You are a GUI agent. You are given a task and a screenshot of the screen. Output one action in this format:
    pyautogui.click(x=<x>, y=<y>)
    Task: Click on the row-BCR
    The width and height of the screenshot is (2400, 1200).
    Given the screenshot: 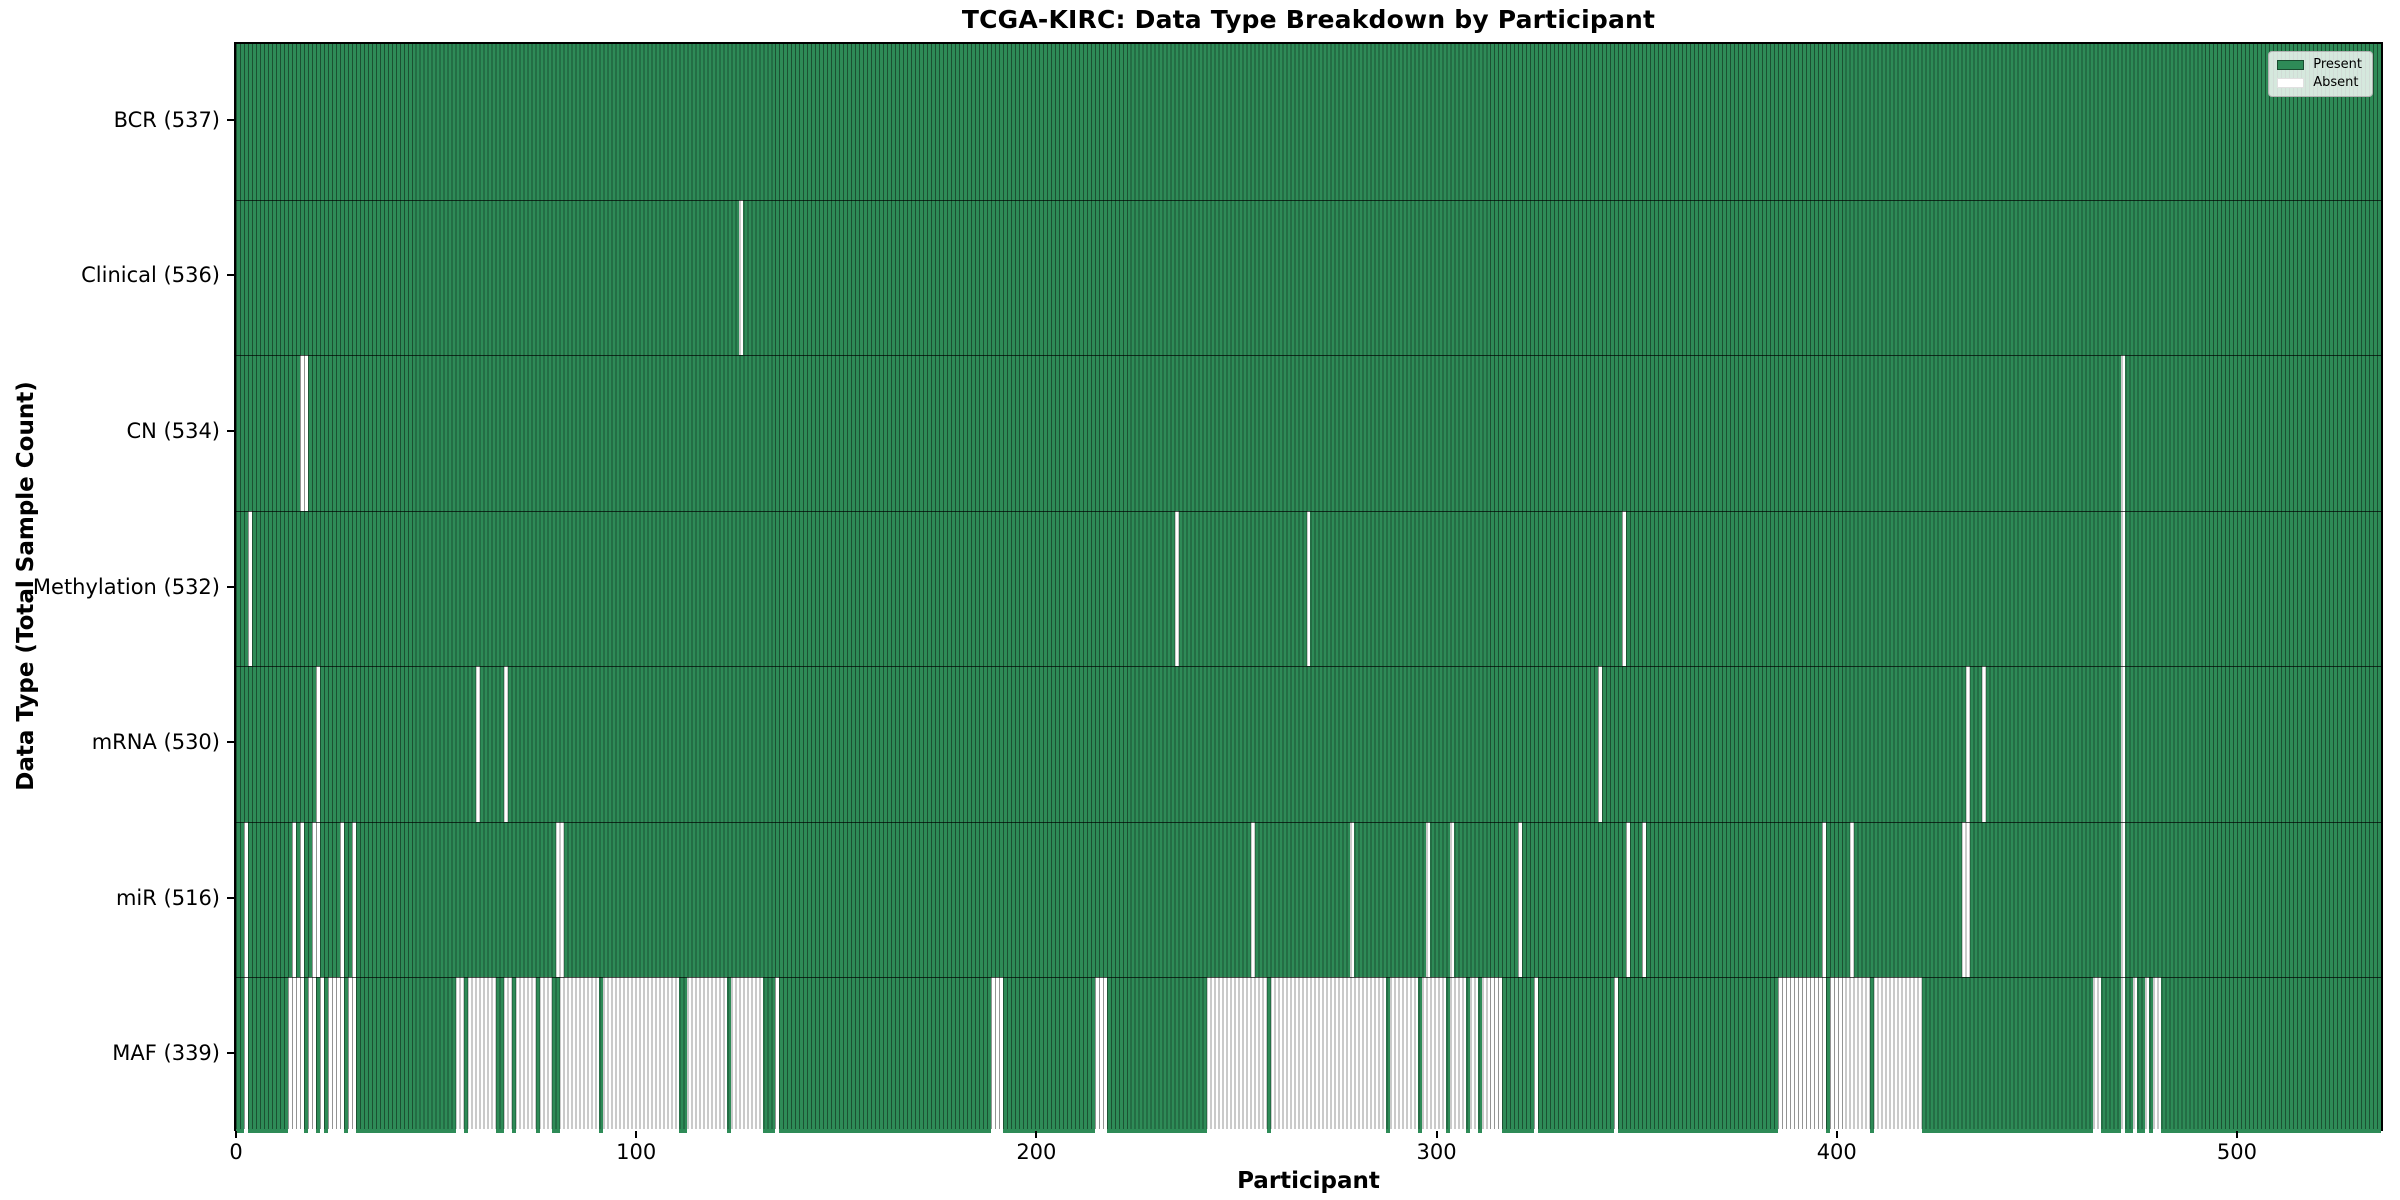 What is the action you would take?
    pyautogui.click(x=1308, y=122)
    